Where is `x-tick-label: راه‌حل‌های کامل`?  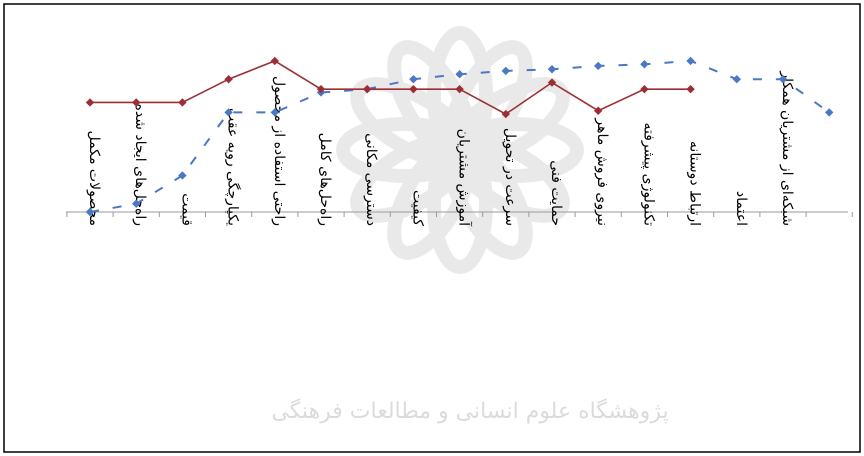 x-tick-label: راه‌حل‌های کامل is located at coordinates (325, 179).